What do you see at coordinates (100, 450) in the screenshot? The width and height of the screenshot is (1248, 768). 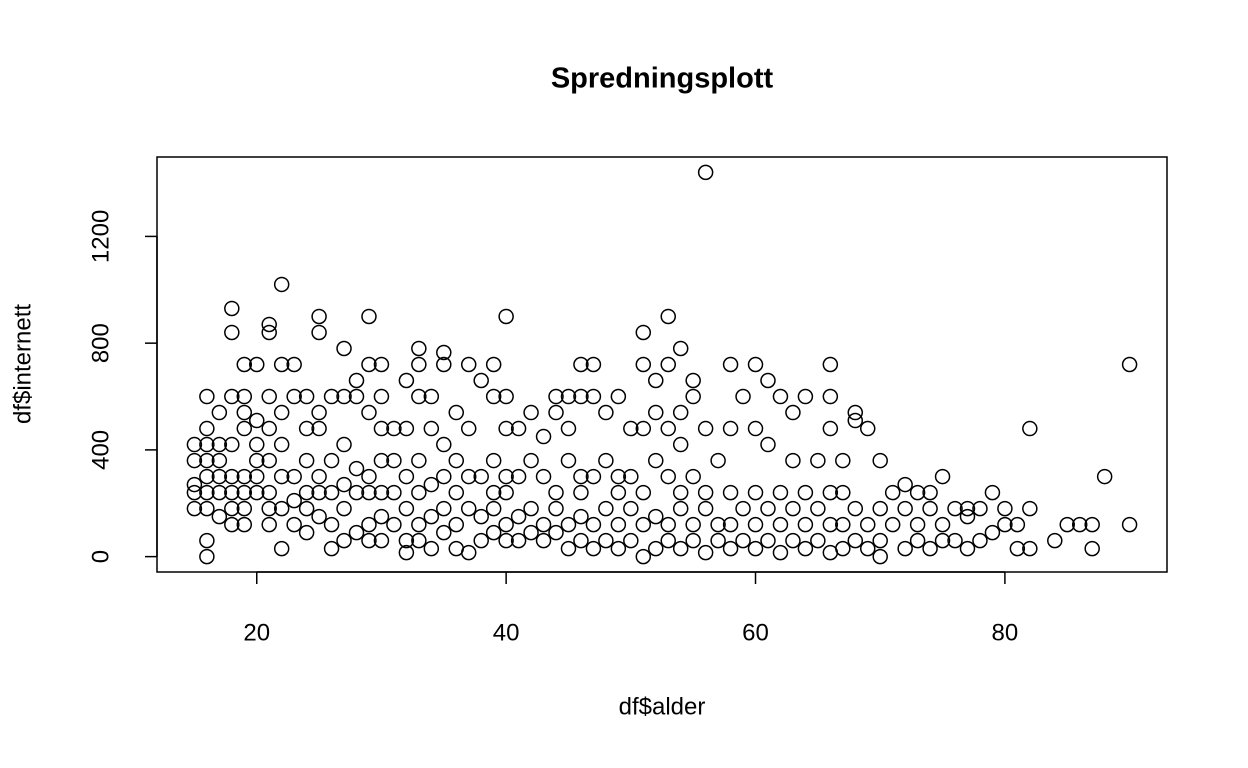 I see `y-tick-label: 400` at bounding box center [100, 450].